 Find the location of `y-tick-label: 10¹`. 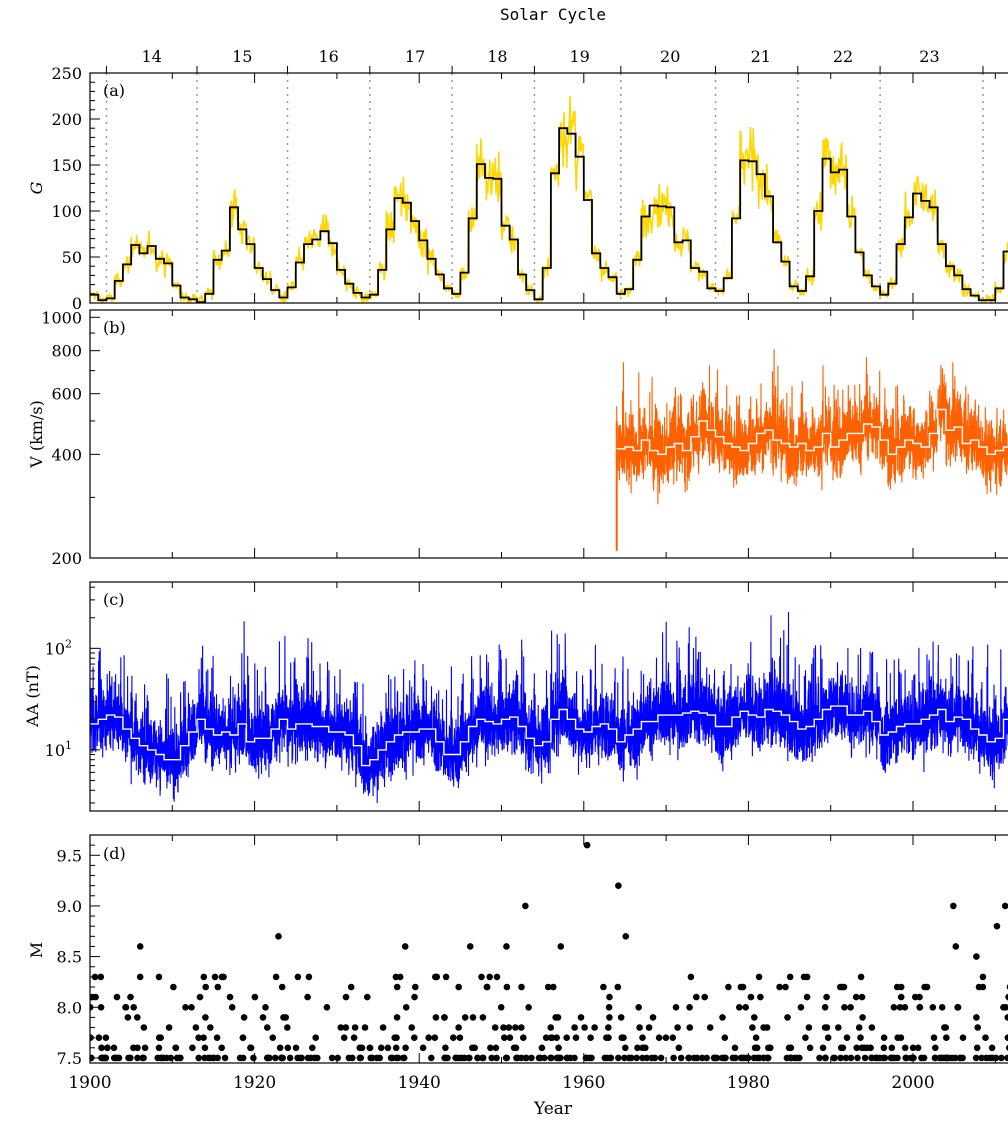

y-tick-label: 10¹ is located at coordinates (58, 749).